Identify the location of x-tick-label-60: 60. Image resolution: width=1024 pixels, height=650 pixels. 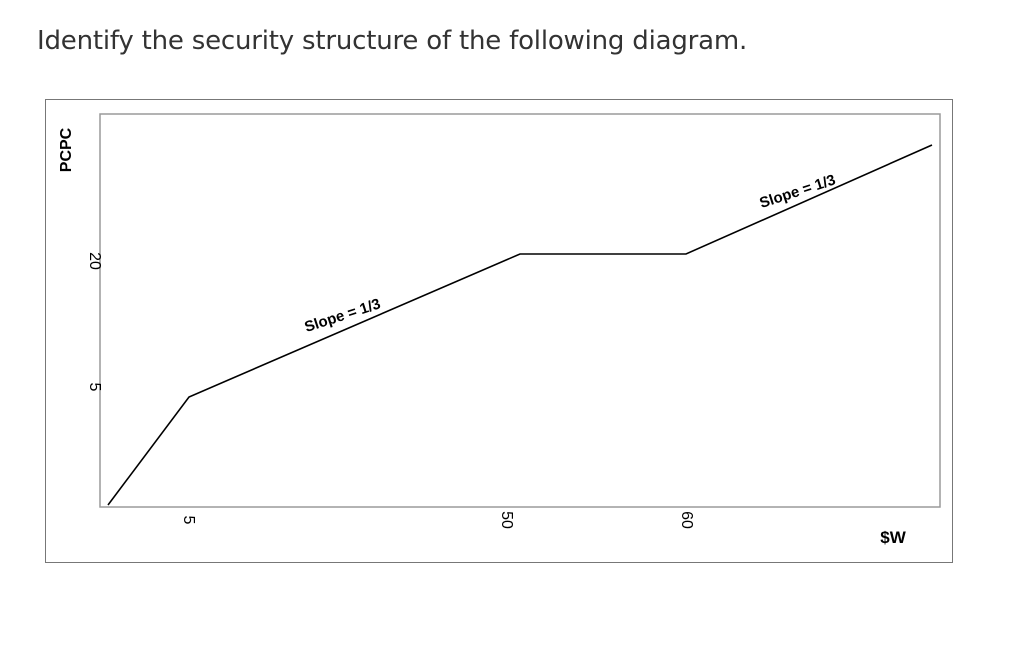
(686, 520).